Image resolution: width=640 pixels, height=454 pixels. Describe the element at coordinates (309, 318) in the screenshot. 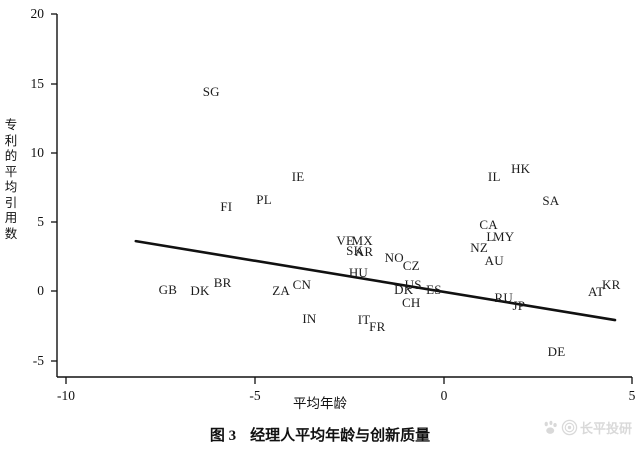

I see `scatter-point-label: IN` at that location.